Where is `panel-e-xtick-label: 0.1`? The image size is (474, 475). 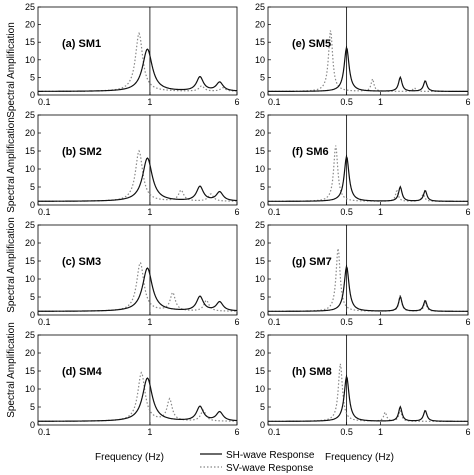 panel-e-xtick-label: 0.1 is located at coordinates (274, 102).